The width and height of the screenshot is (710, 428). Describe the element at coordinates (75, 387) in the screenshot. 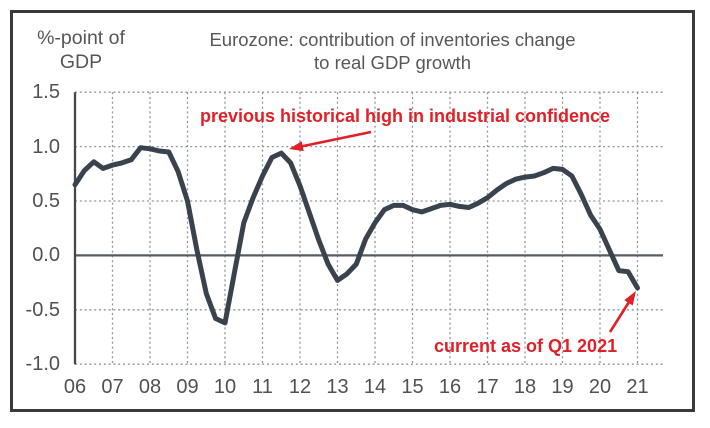

I see `x-tick-label: 06` at that location.